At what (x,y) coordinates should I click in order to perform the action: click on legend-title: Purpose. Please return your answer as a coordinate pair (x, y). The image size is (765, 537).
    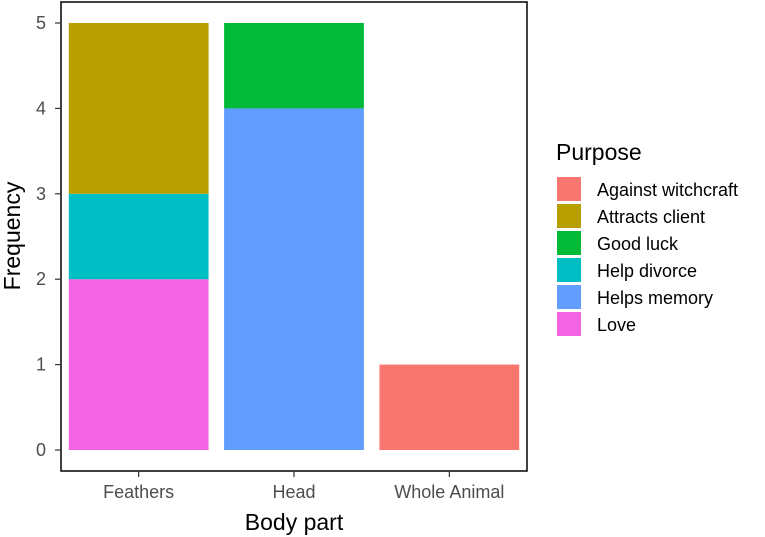
    Looking at the image, I should click on (599, 152).